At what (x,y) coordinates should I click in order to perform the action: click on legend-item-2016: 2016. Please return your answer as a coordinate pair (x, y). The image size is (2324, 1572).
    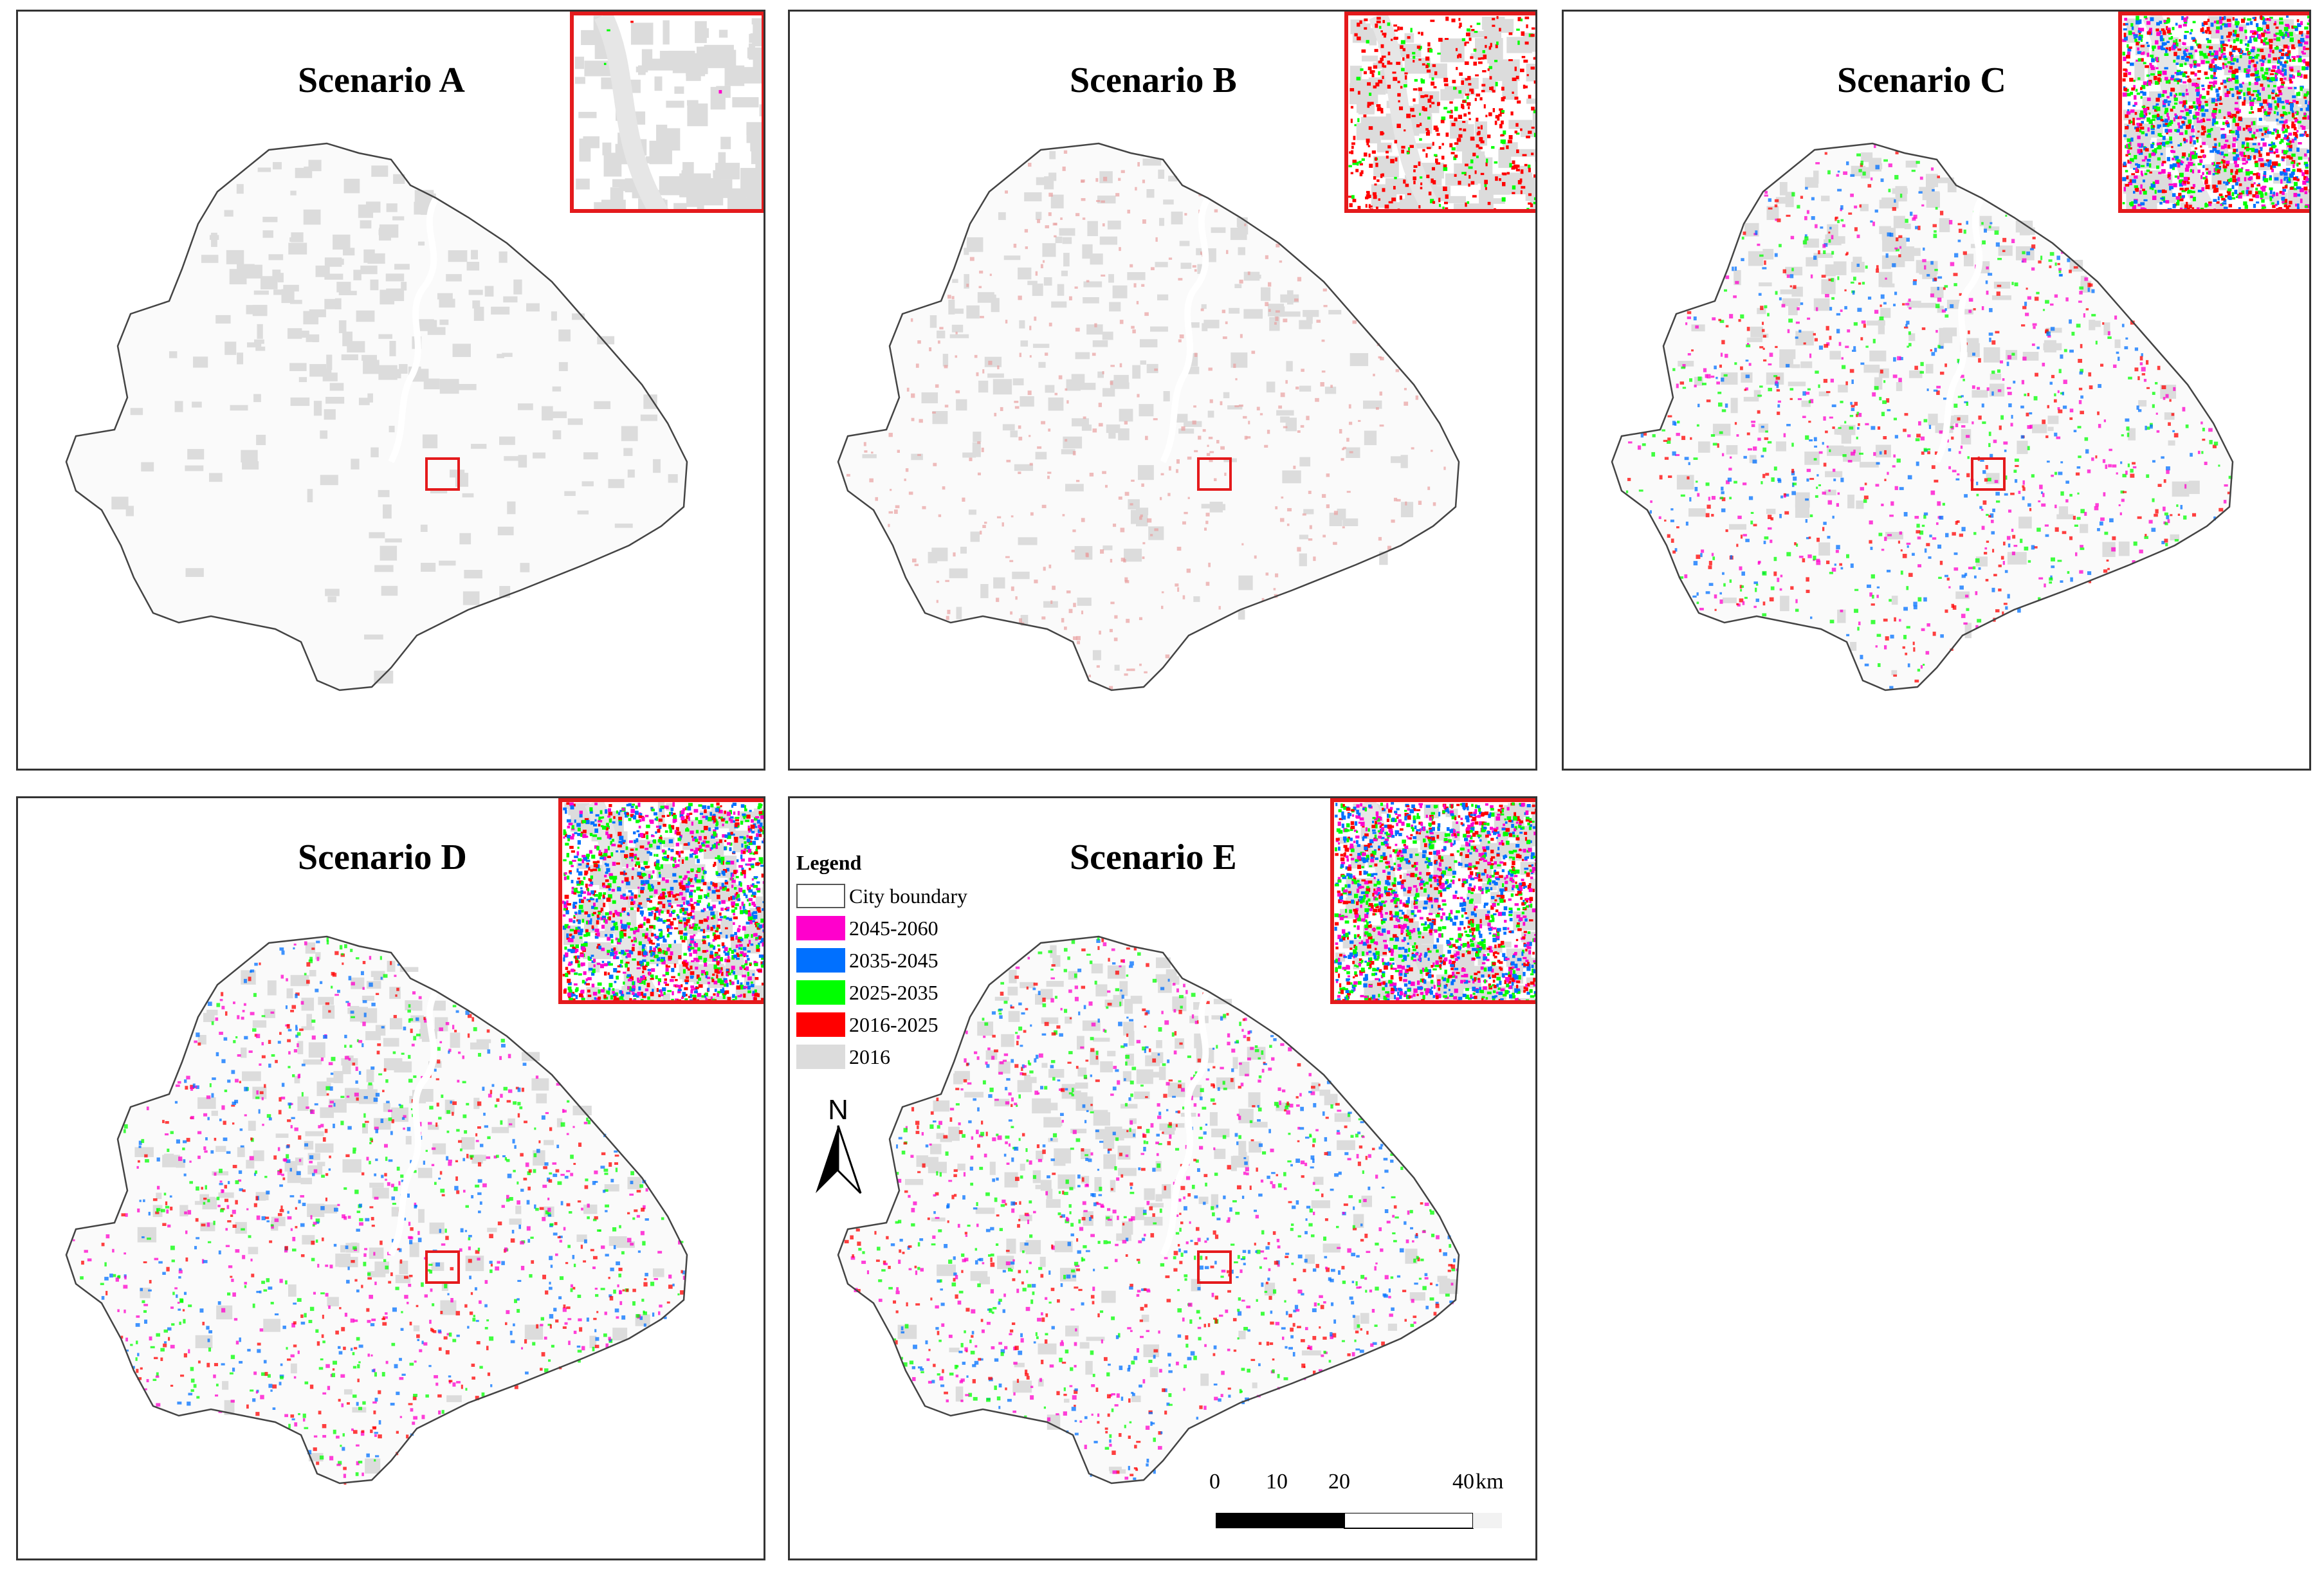
    Looking at the image, I should click on (886, 1057).